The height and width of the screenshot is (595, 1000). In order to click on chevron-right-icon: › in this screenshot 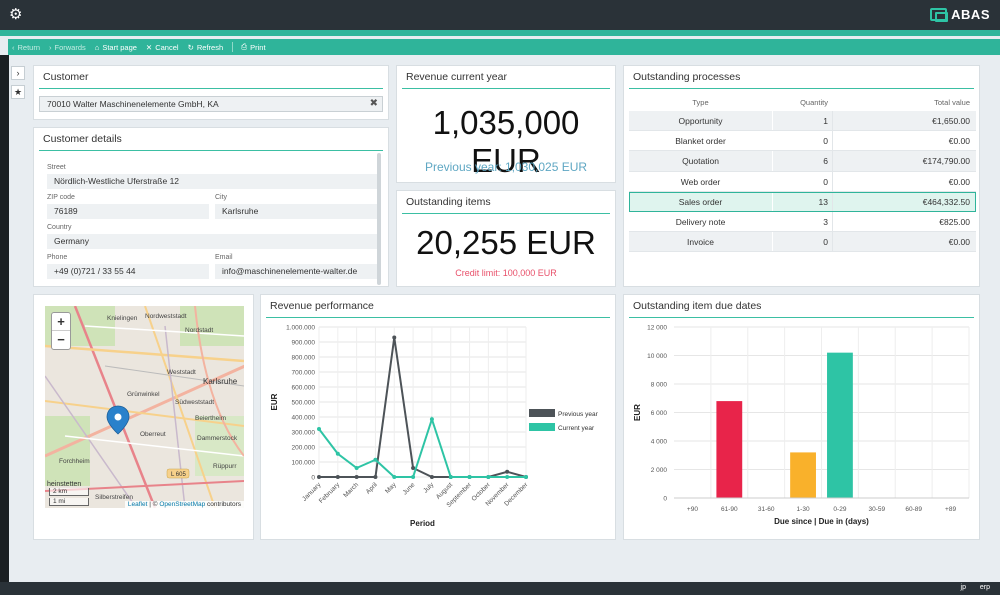, I will do `click(50, 47)`.